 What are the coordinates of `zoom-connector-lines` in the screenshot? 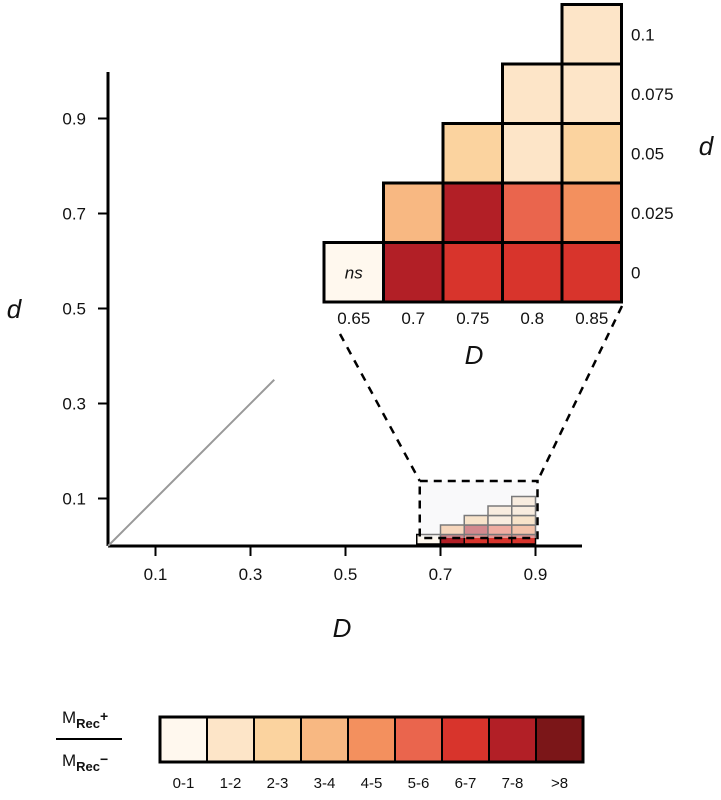 It's located at (481, 393).